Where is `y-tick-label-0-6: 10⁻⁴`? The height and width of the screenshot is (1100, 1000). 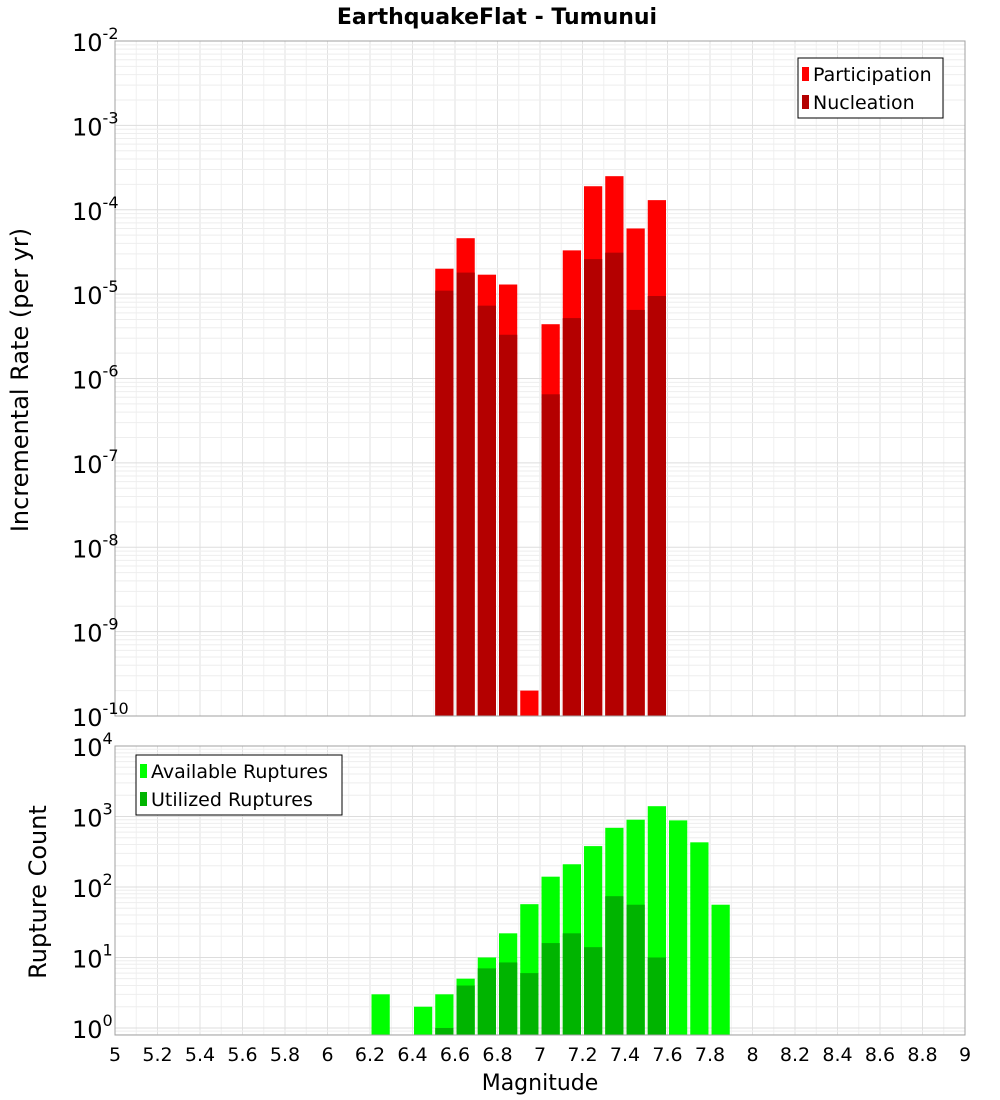
y-tick-label-0-6: 10⁻⁴ is located at coordinates (95, 209).